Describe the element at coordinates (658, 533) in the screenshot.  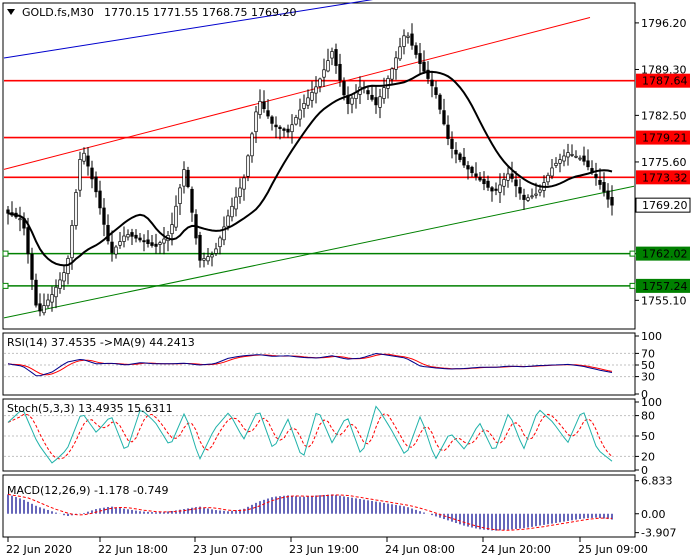
I see `macd-tick-label: -3.907` at that location.